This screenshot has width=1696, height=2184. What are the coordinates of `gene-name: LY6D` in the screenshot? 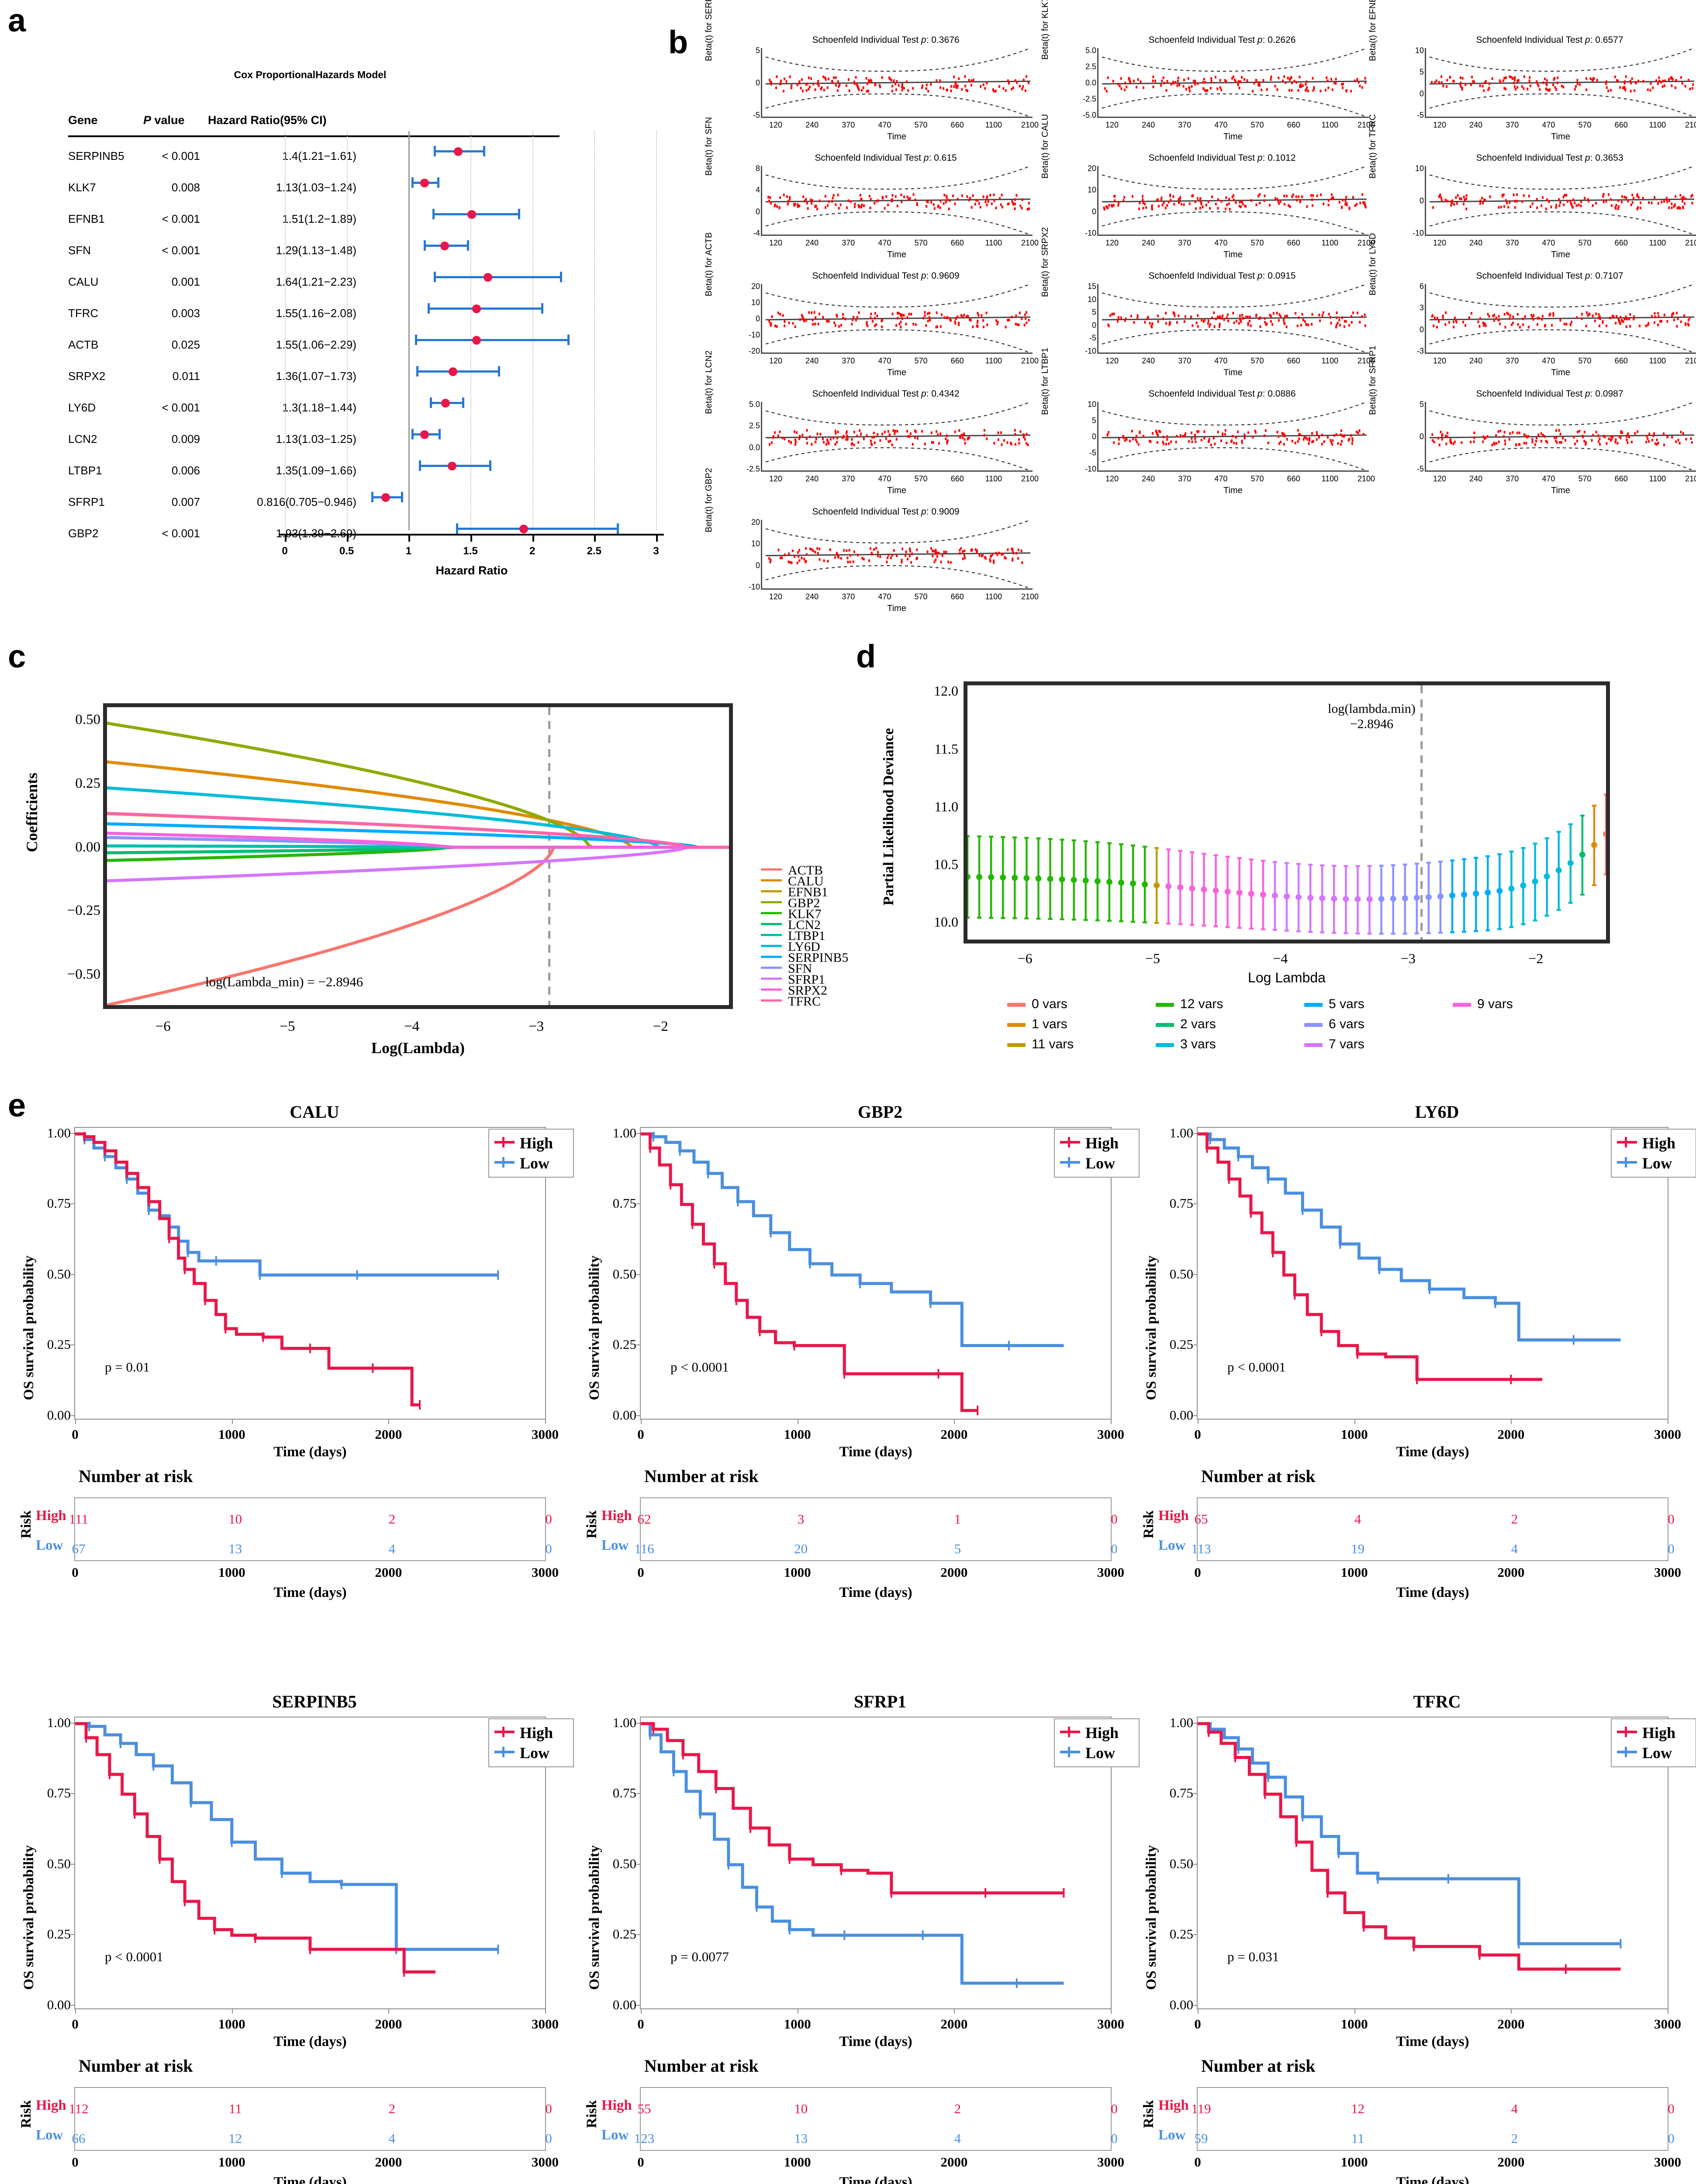 It's located at (82, 407).